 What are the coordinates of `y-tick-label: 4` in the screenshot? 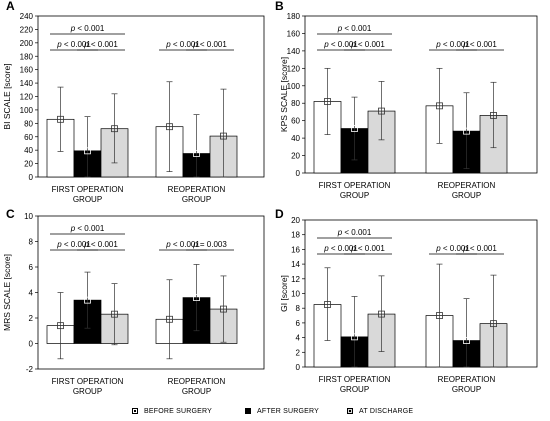 It's located at (31, 293).